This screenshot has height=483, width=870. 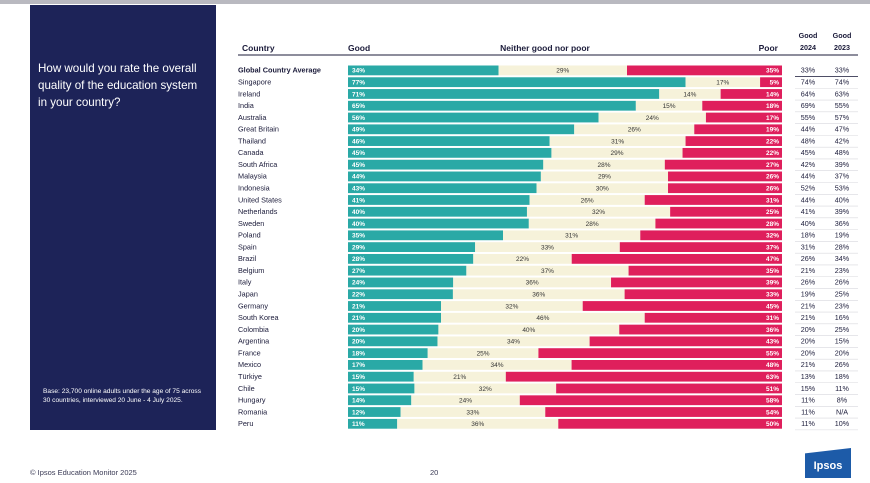 I want to click on label-neither: 24%, so click(x=465, y=401).